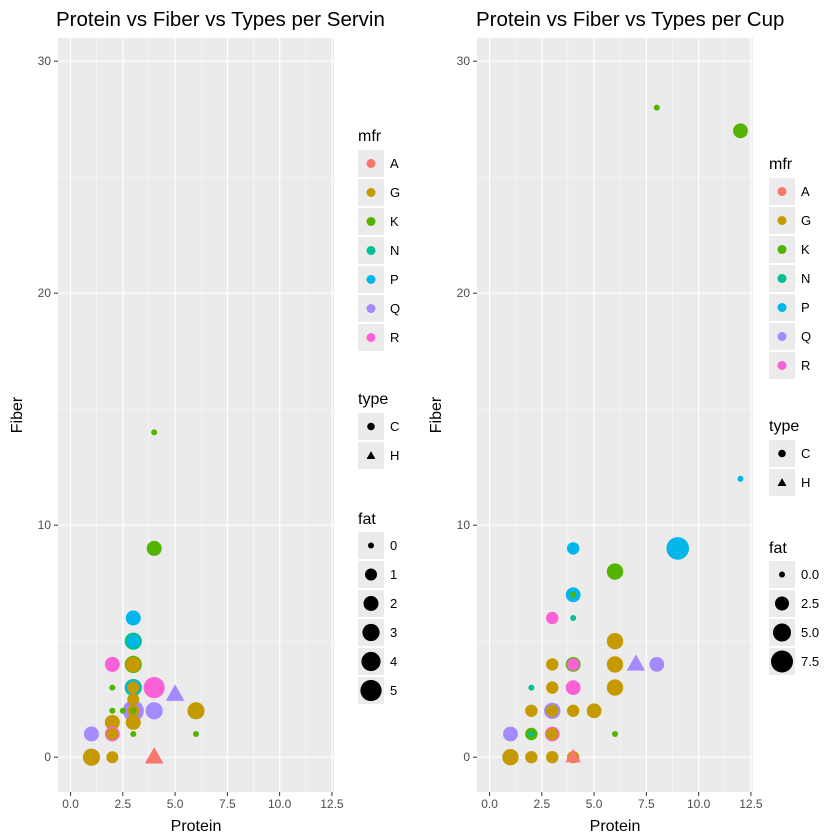 Image resolution: width=840 pixels, height=840 pixels. What do you see at coordinates (751, 804) in the screenshot?
I see `x-tick-label: 12.5` at bounding box center [751, 804].